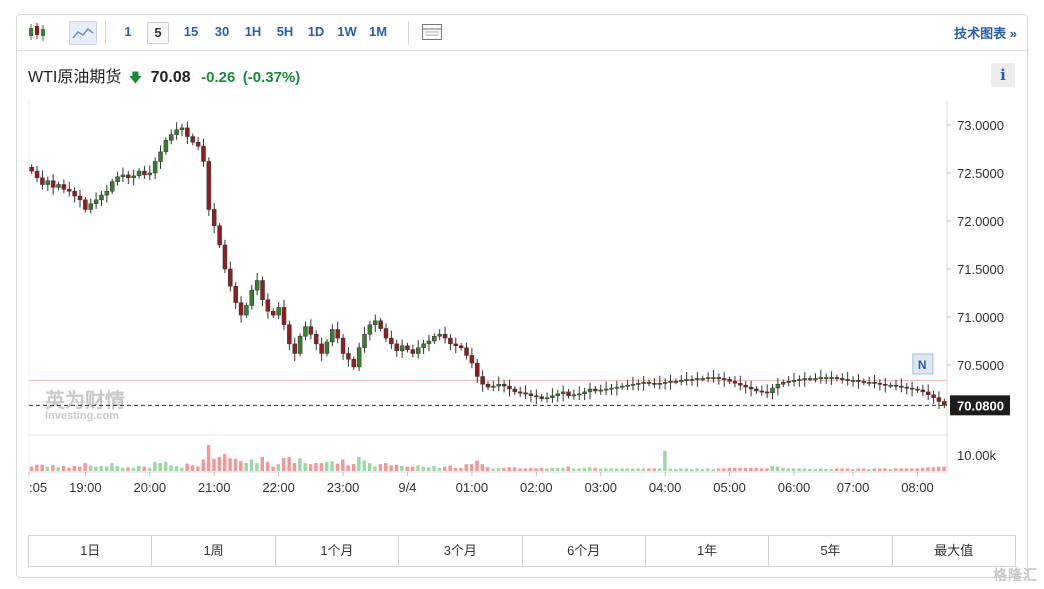 Image resolution: width=1044 pixels, height=589 pixels. Describe the element at coordinates (980, 317) in the screenshot. I see `y-tick-label: 71.0000` at that location.